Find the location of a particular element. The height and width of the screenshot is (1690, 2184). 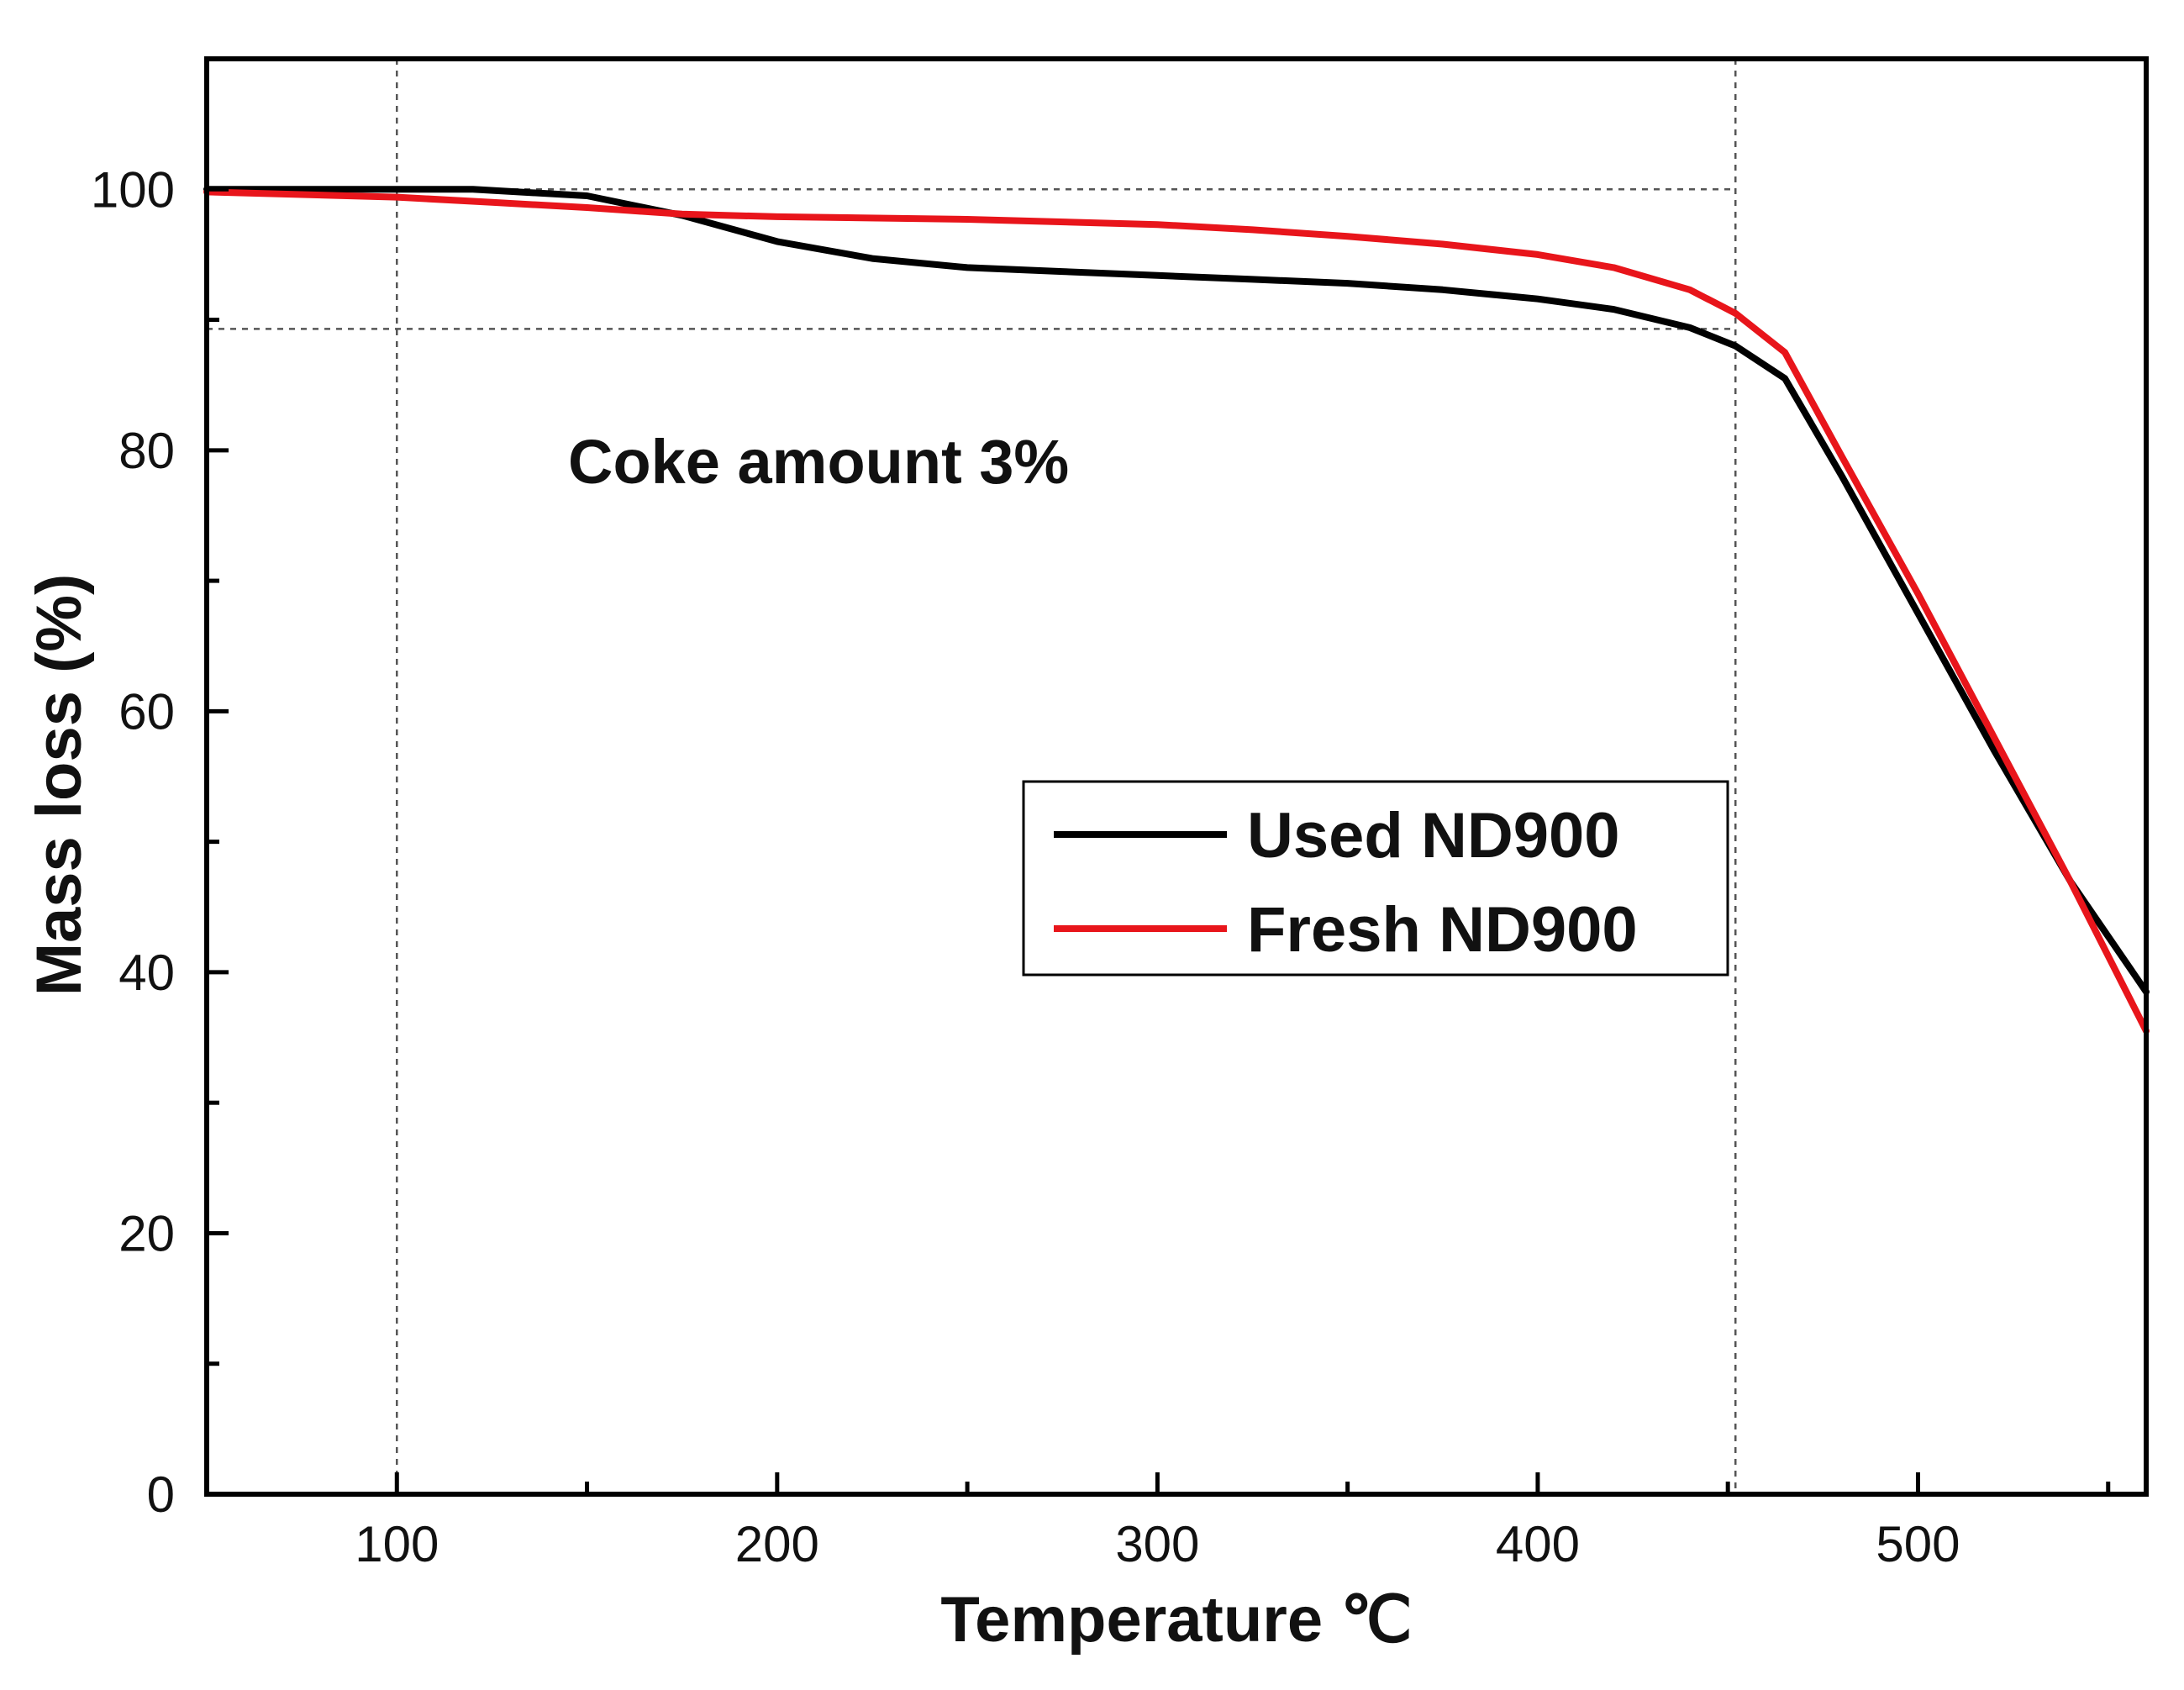

coke-amount-annotation: Coke amount 3% is located at coordinates (818, 462).